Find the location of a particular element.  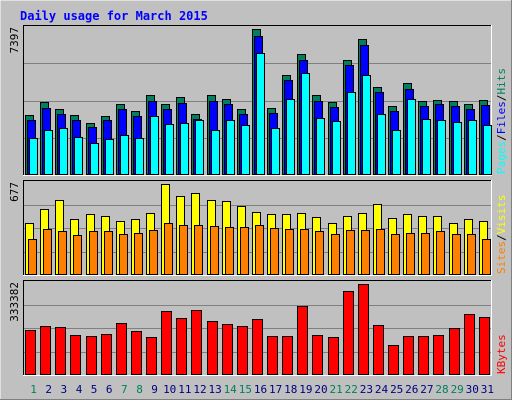

x-tick-label-day-22: 22 is located at coordinates (351, 389).